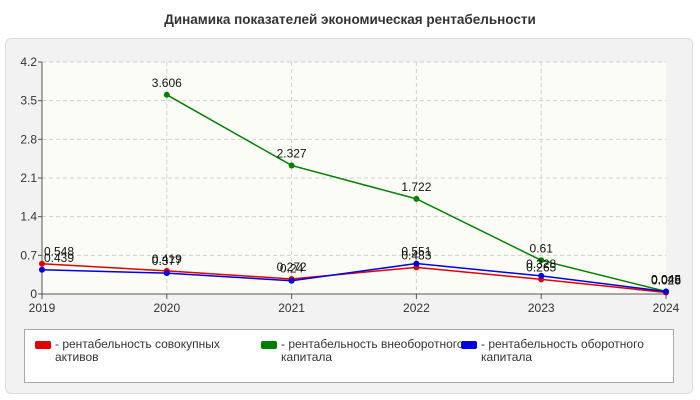 Image resolution: width=700 pixels, height=400 pixels. What do you see at coordinates (469, 345) in the screenshot?
I see `legend-swatch-blue` at bounding box center [469, 345].